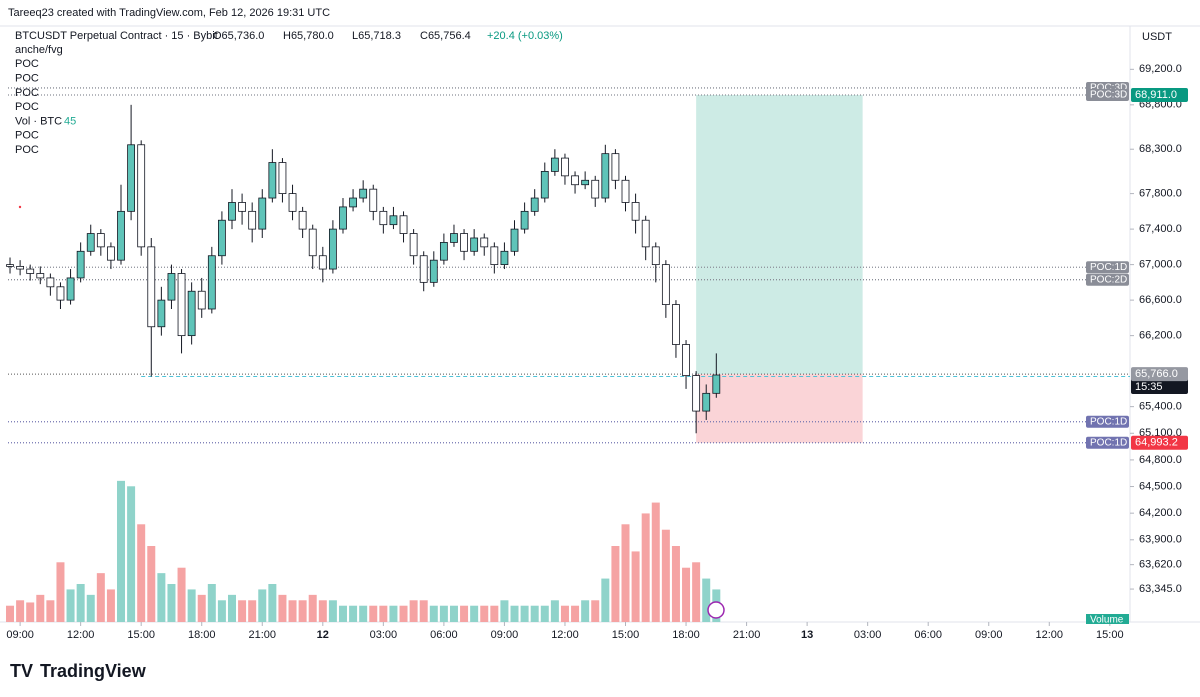 This screenshot has height=697, width=1200. What do you see at coordinates (868, 635) in the screenshot?
I see `x-tick-label: 03:00` at bounding box center [868, 635].